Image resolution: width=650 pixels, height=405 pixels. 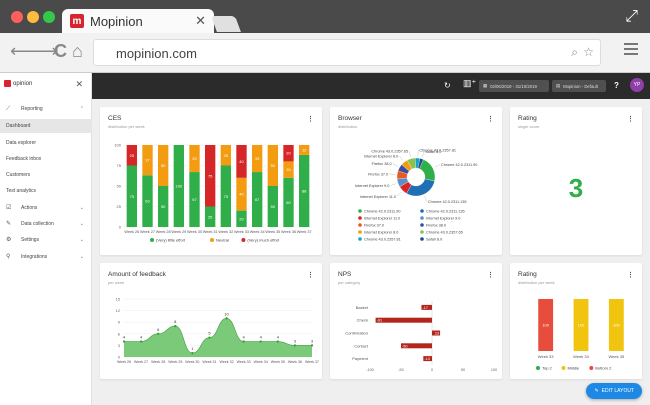 I want to click on sidebar-item-feedback-inbox: Feedback inbox, so click(x=46, y=159).